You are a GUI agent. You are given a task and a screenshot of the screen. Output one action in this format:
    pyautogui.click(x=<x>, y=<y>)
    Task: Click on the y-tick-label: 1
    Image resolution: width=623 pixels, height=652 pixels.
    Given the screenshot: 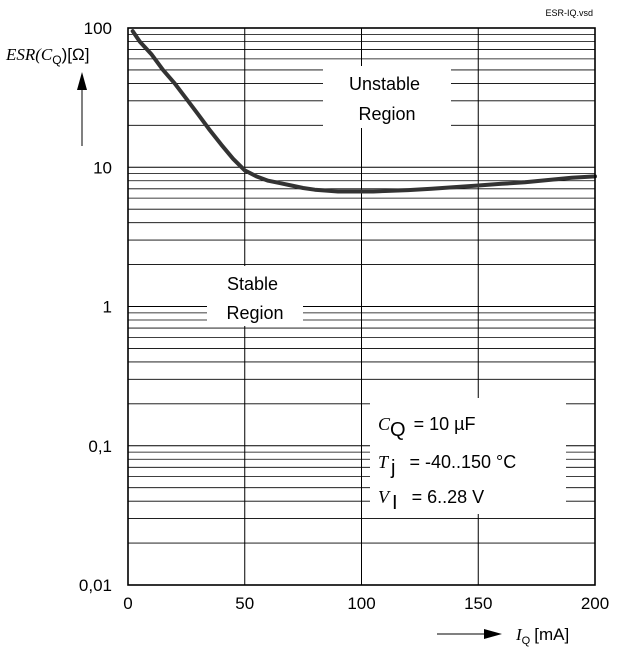 What is the action you would take?
    pyautogui.click(x=107, y=307)
    